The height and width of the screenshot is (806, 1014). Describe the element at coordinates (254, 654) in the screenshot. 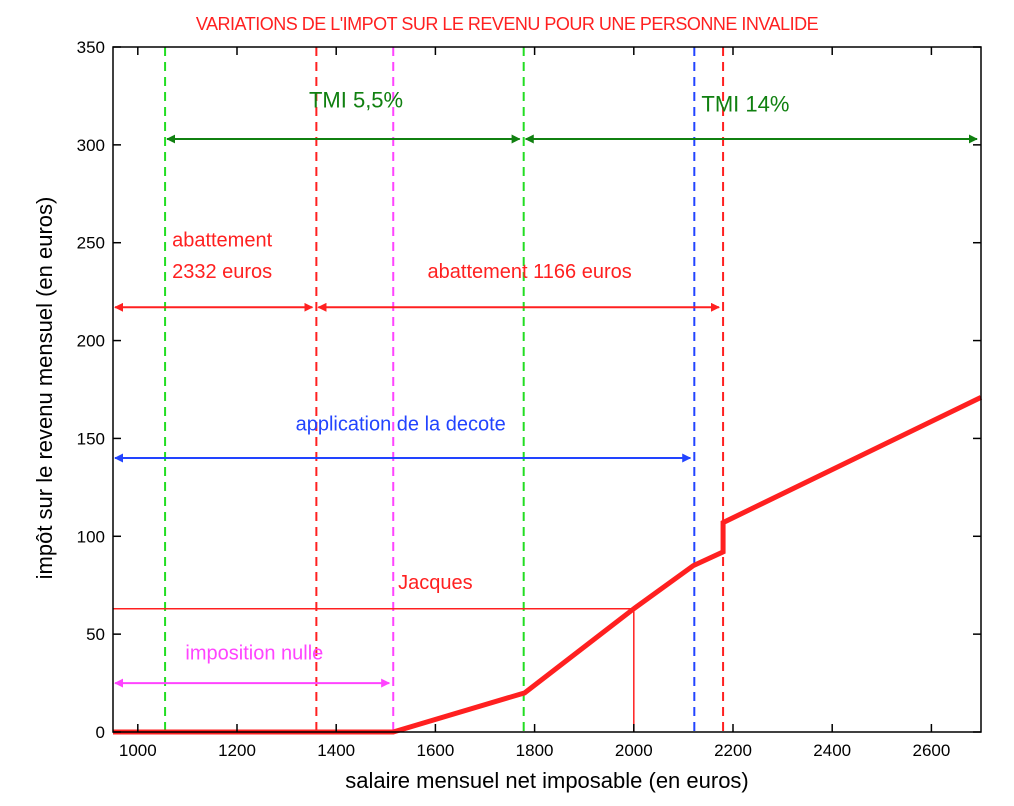

I see `annotation-label: imposition nulle` at that location.